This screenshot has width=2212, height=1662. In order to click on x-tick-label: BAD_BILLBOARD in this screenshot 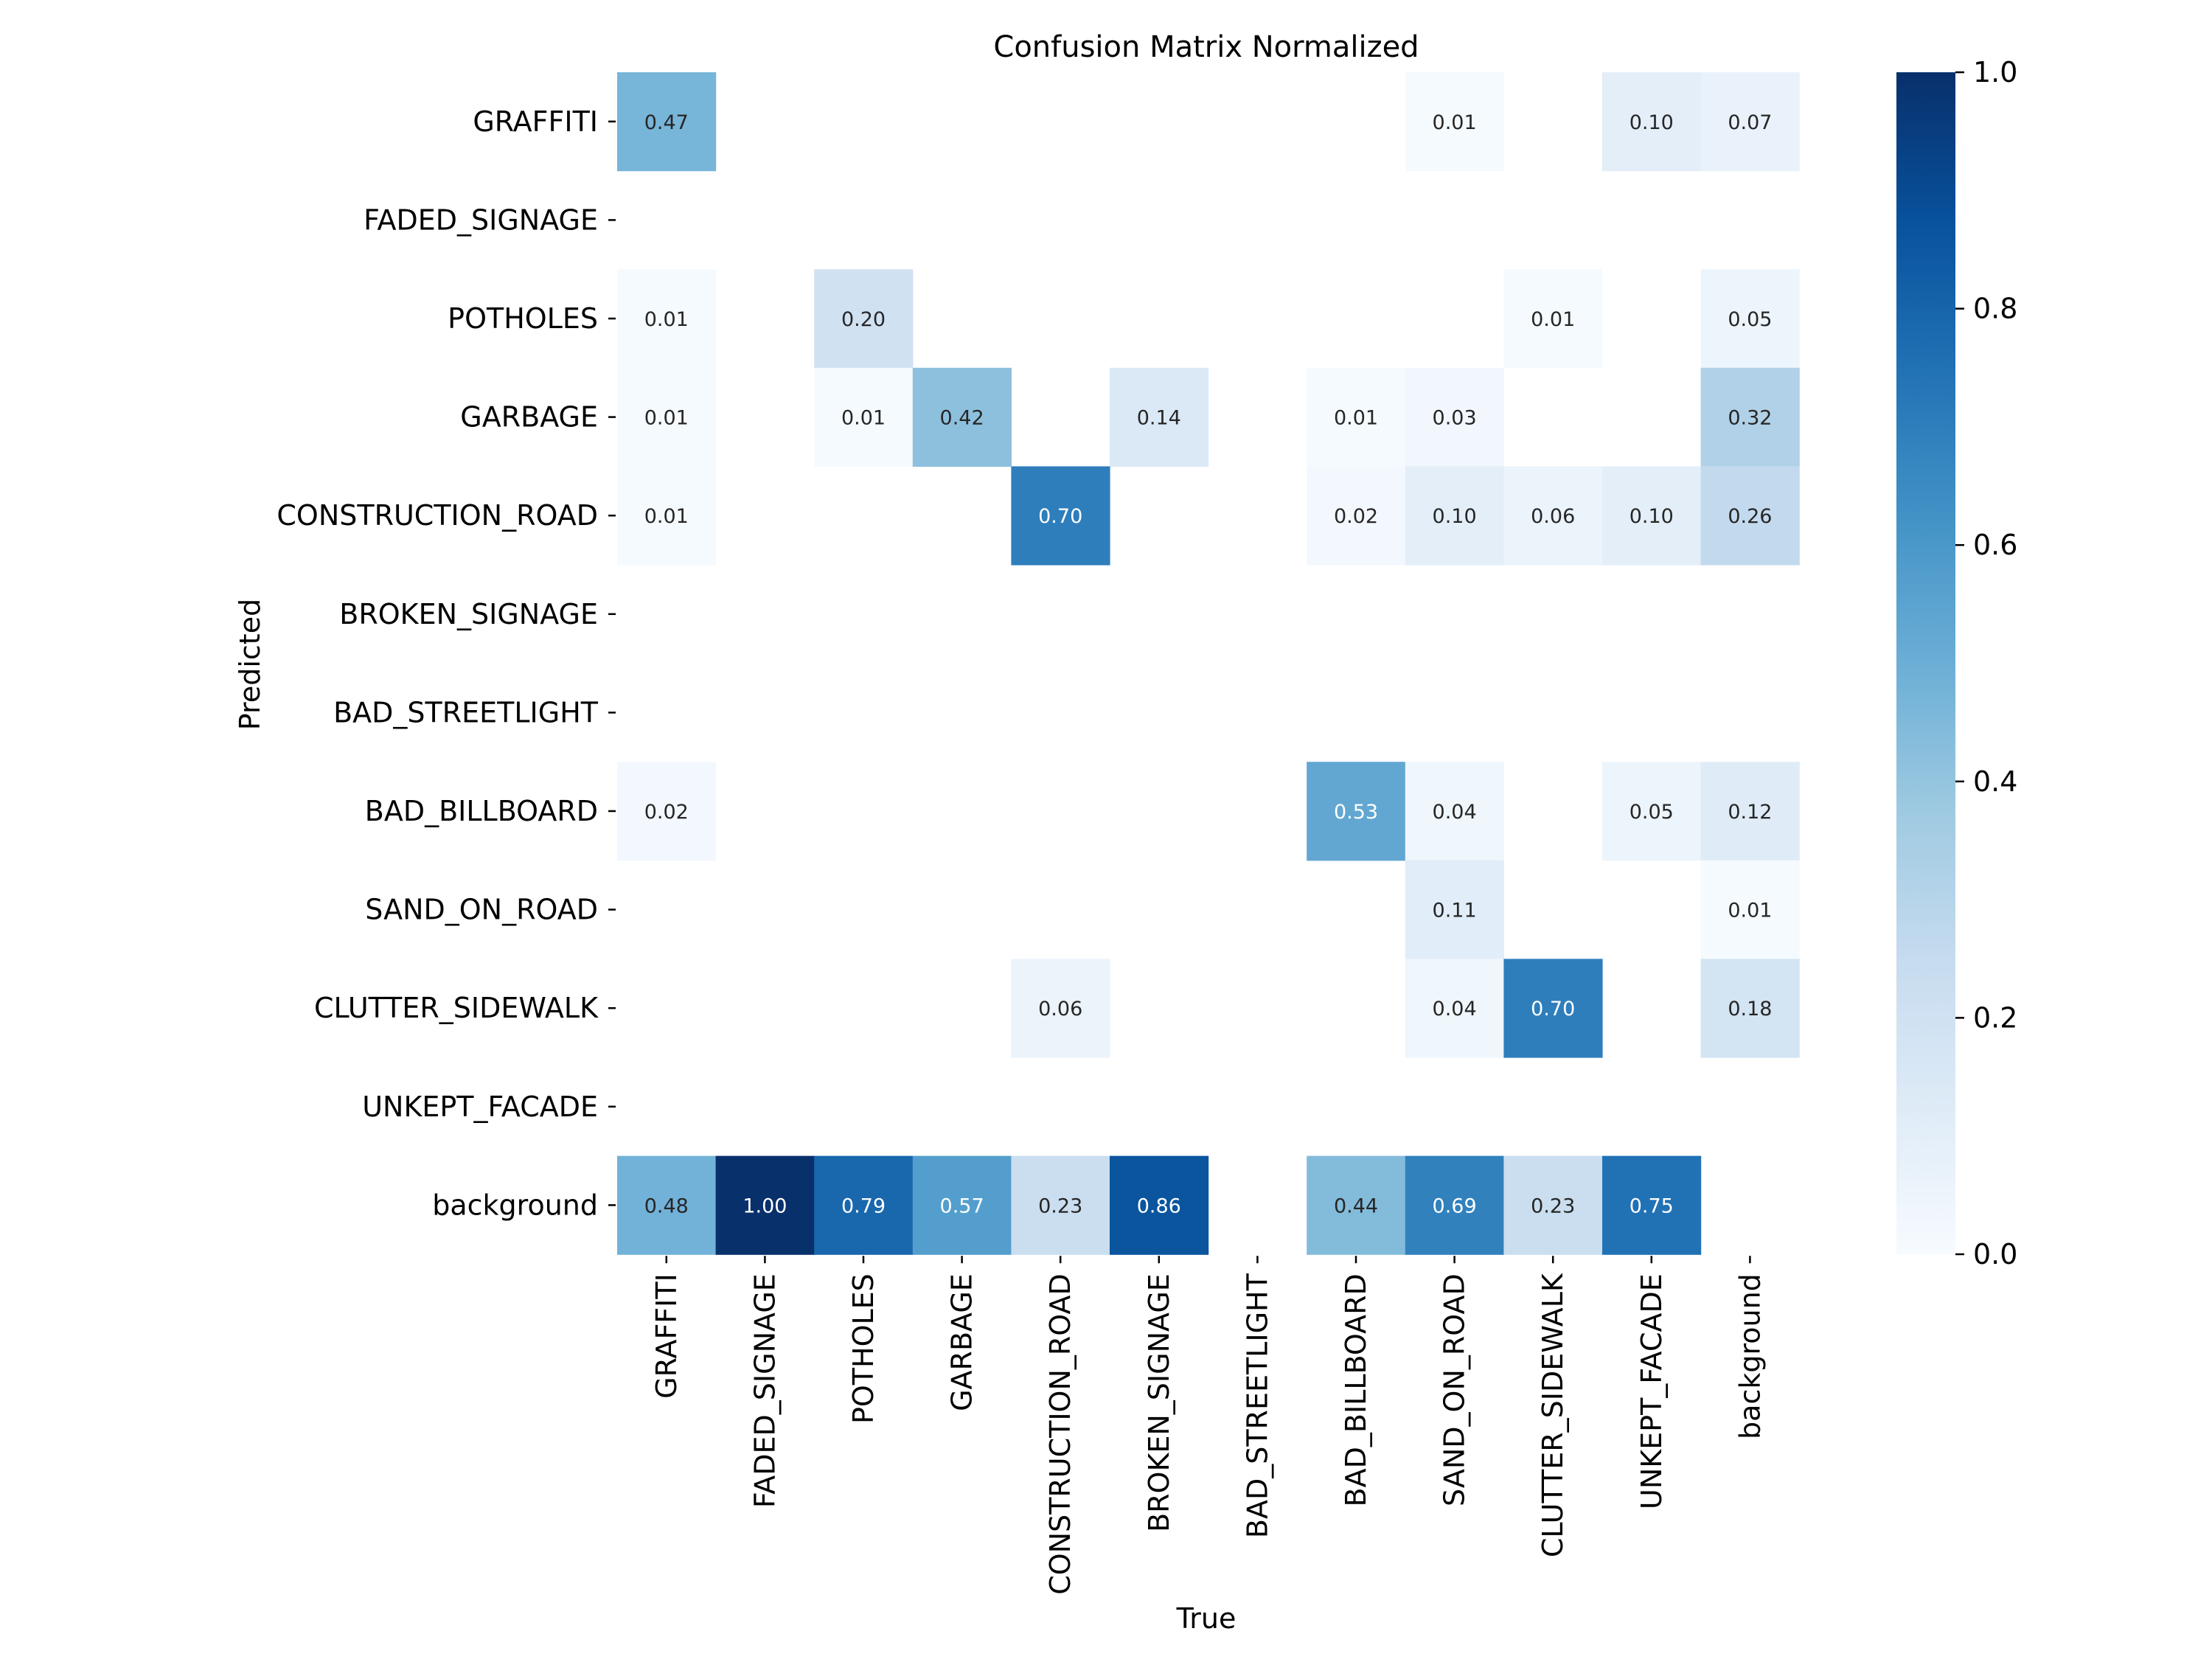, I will do `click(1356, 1389)`.